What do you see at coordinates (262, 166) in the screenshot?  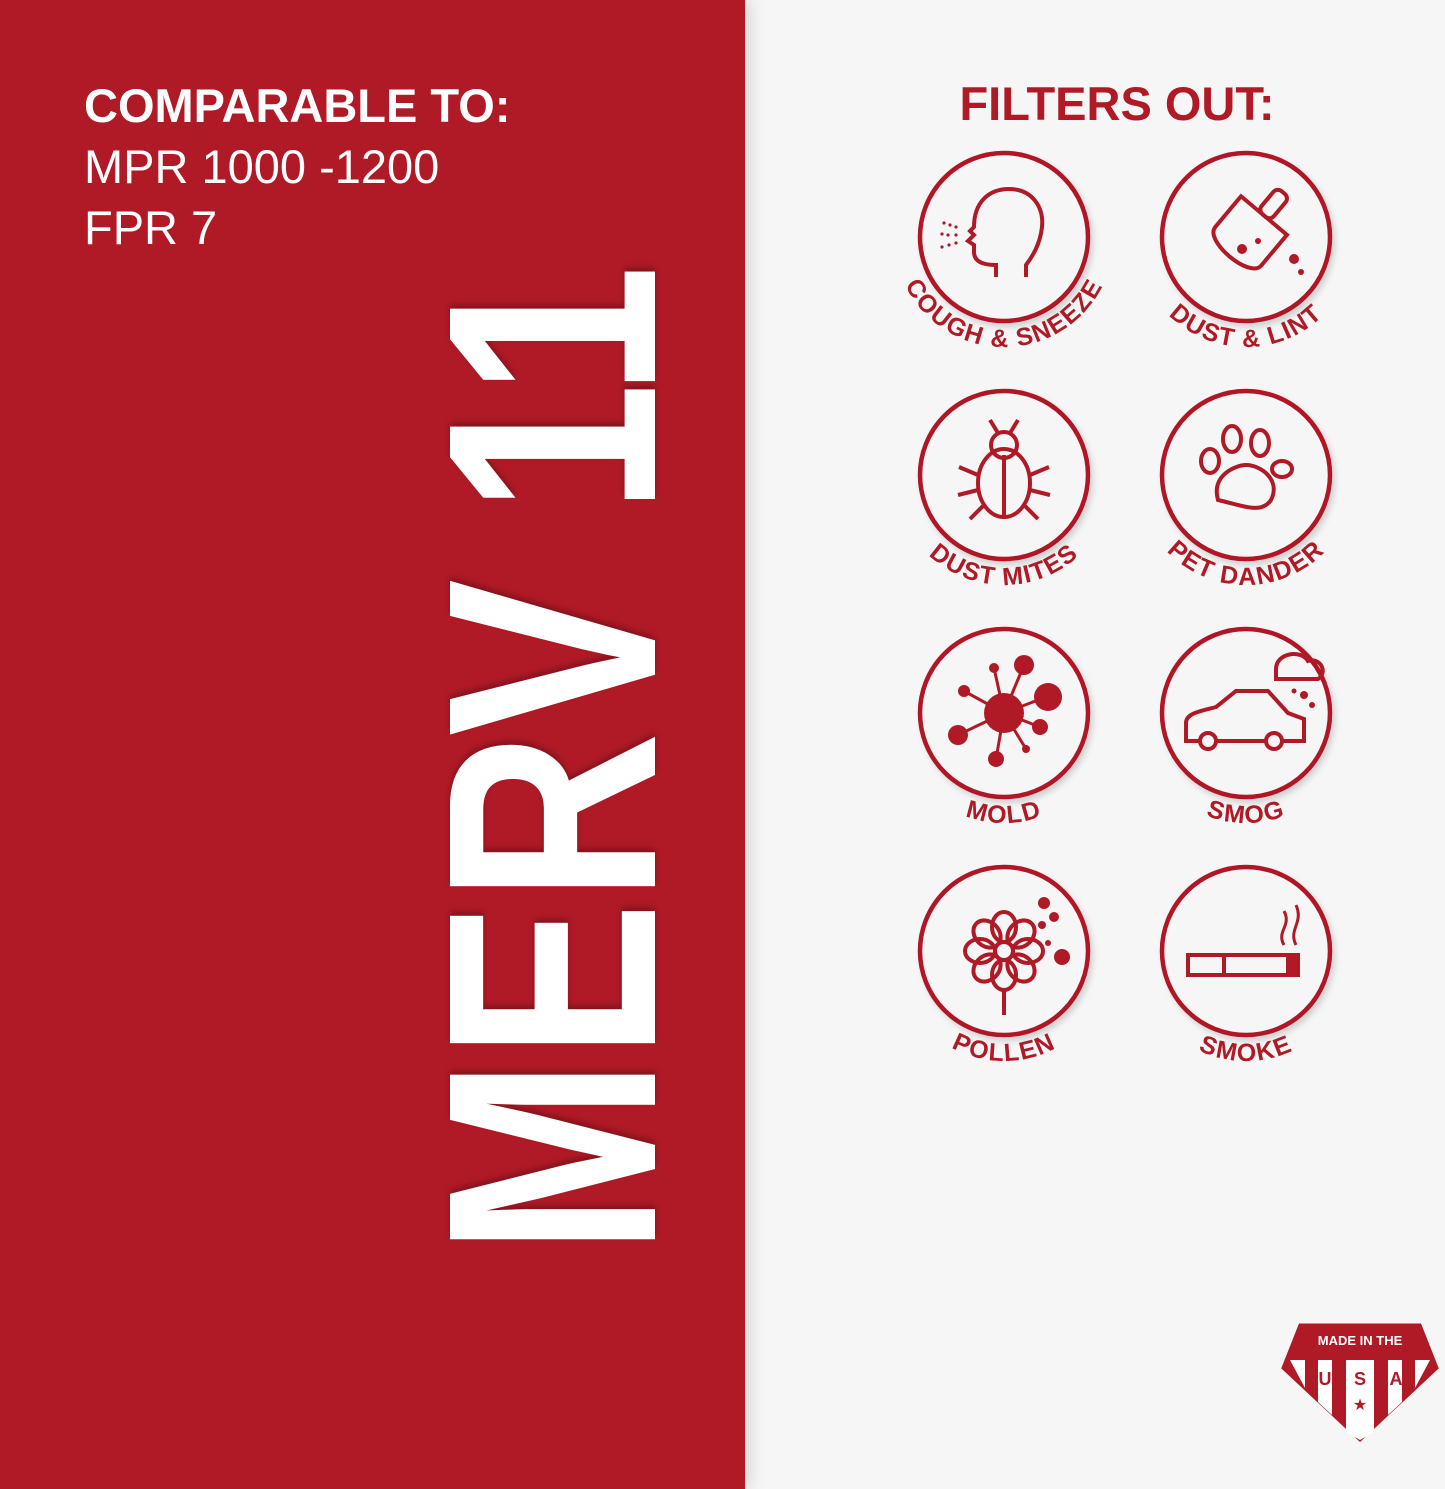 I see `comparable-mpr: MPR 1000 -1200` at bounding box center [262, 166].